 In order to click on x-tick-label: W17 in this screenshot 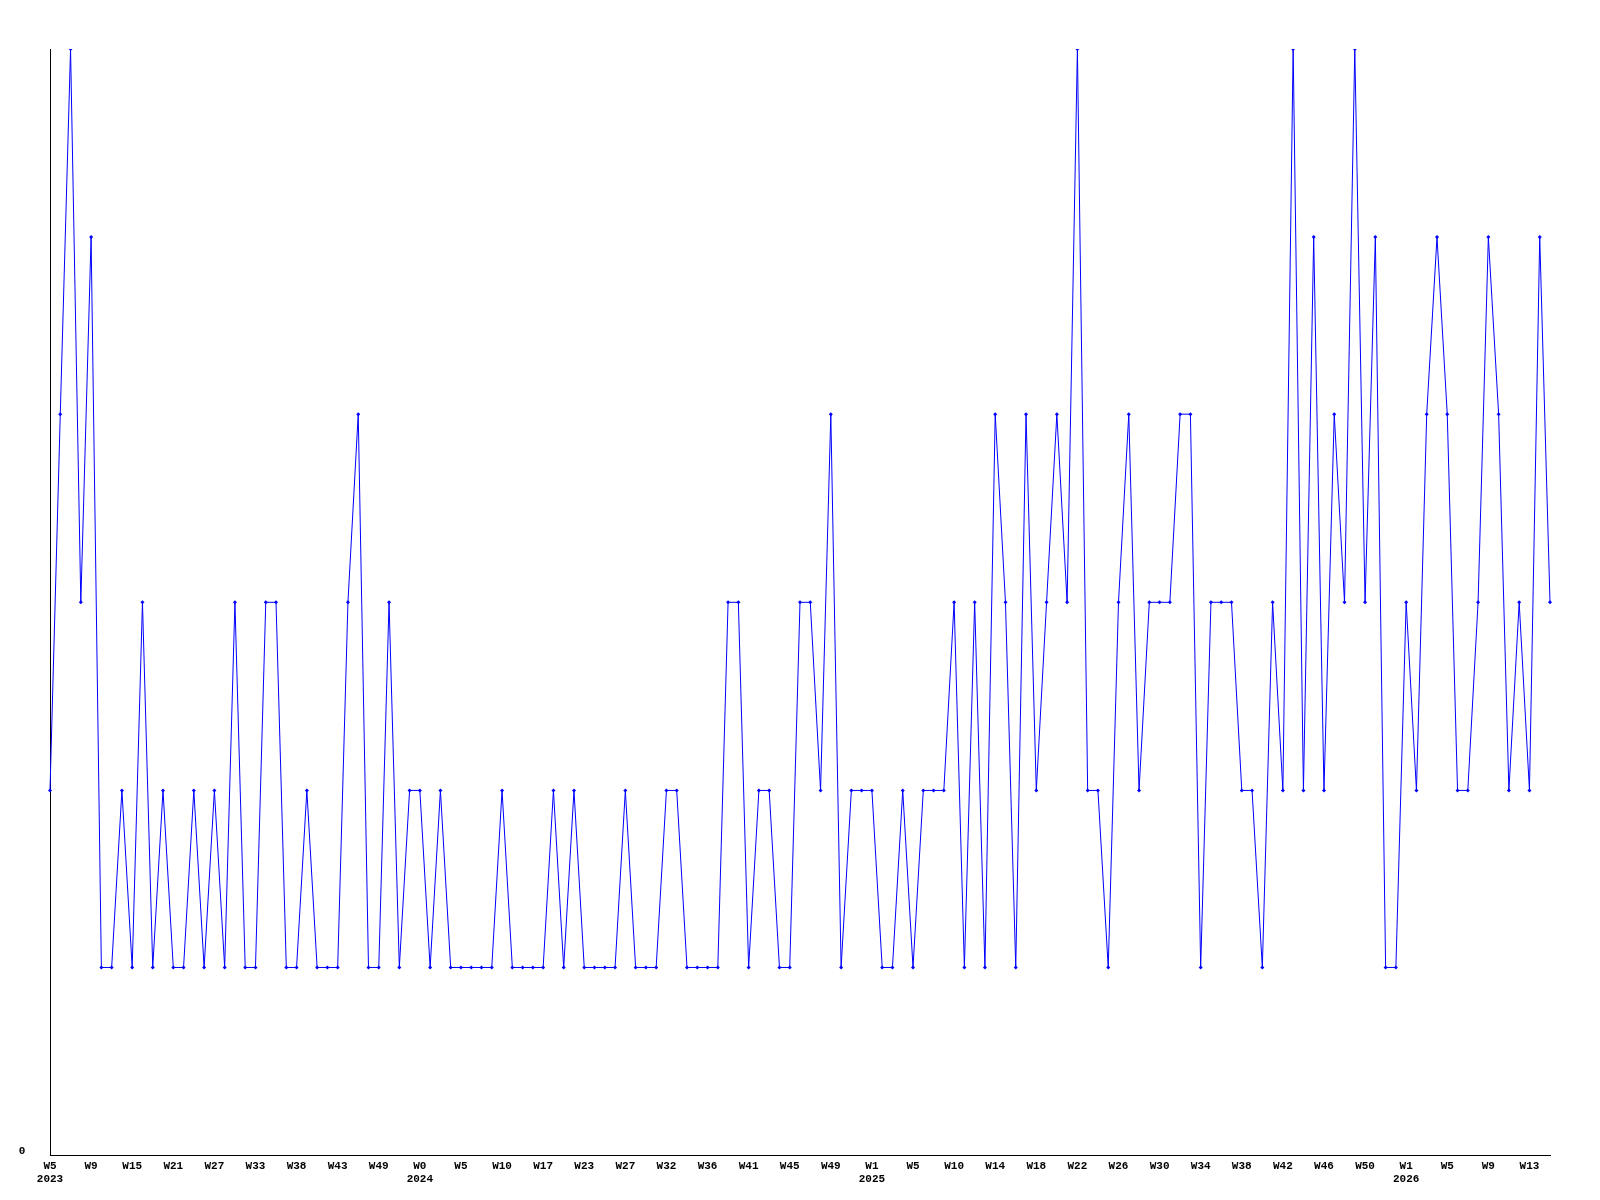, I will do `click(543, 1165)`.